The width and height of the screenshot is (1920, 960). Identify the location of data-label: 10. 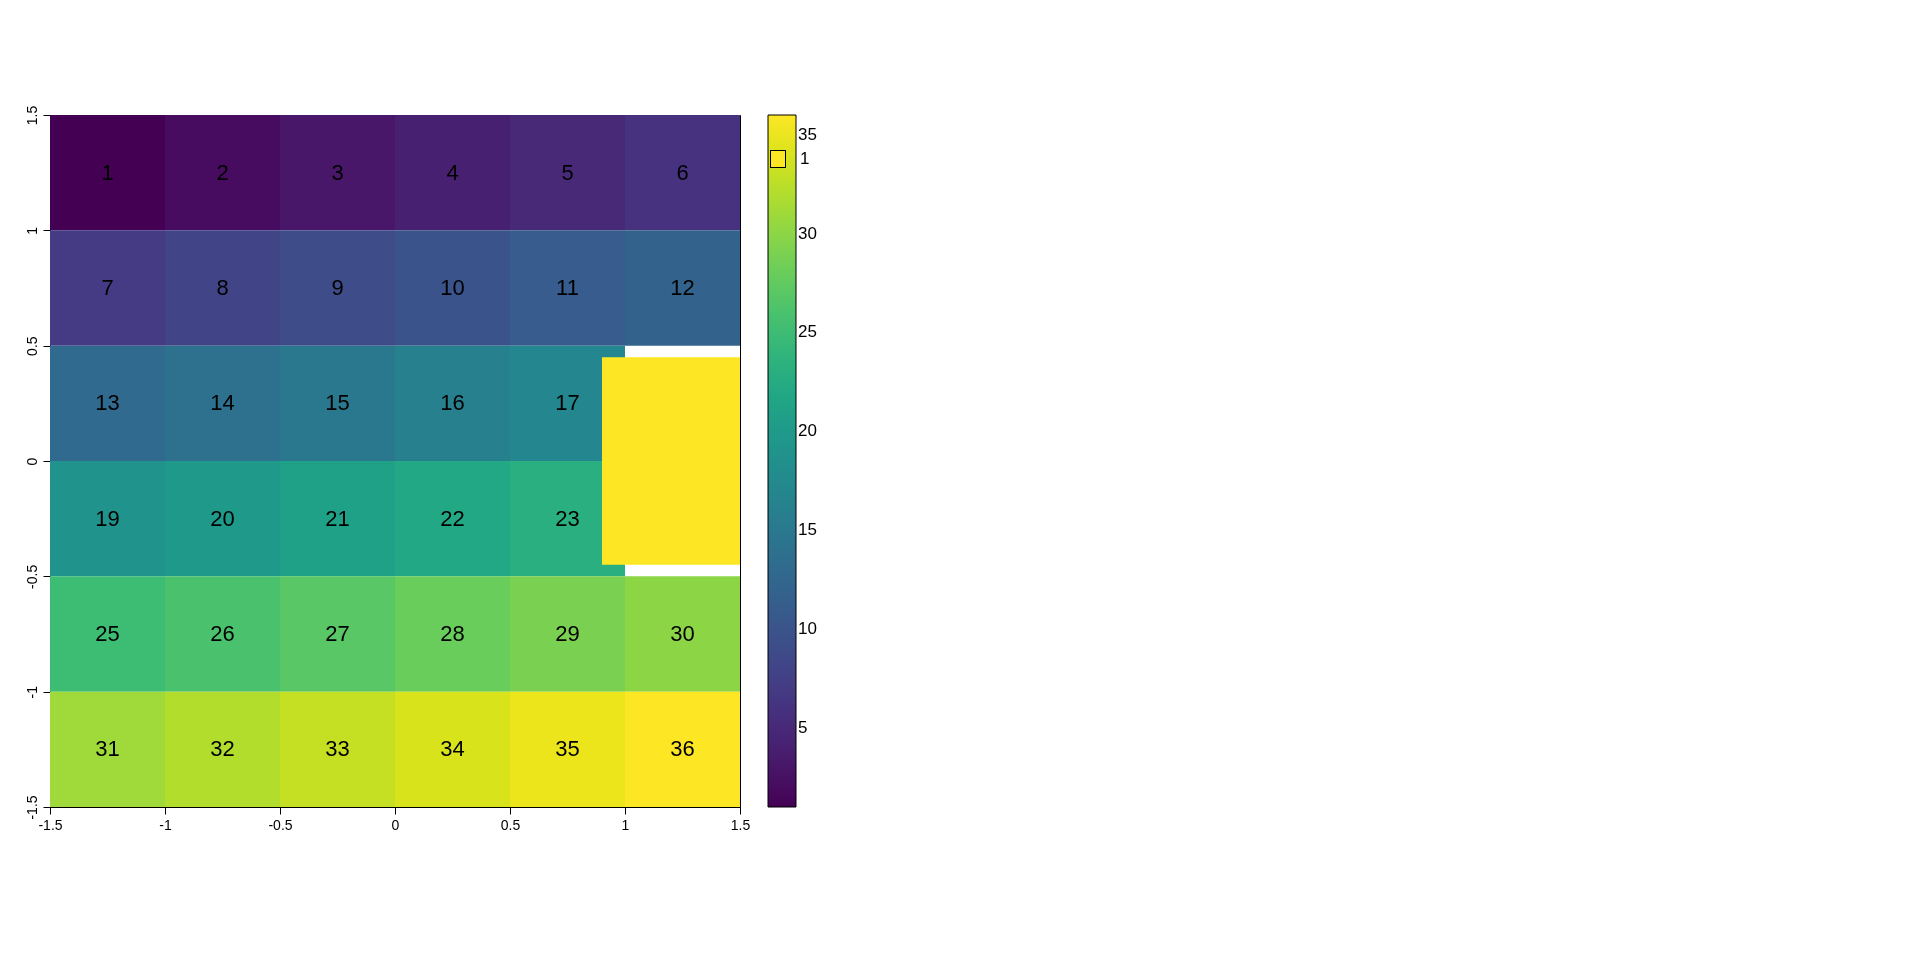
(452, 287).